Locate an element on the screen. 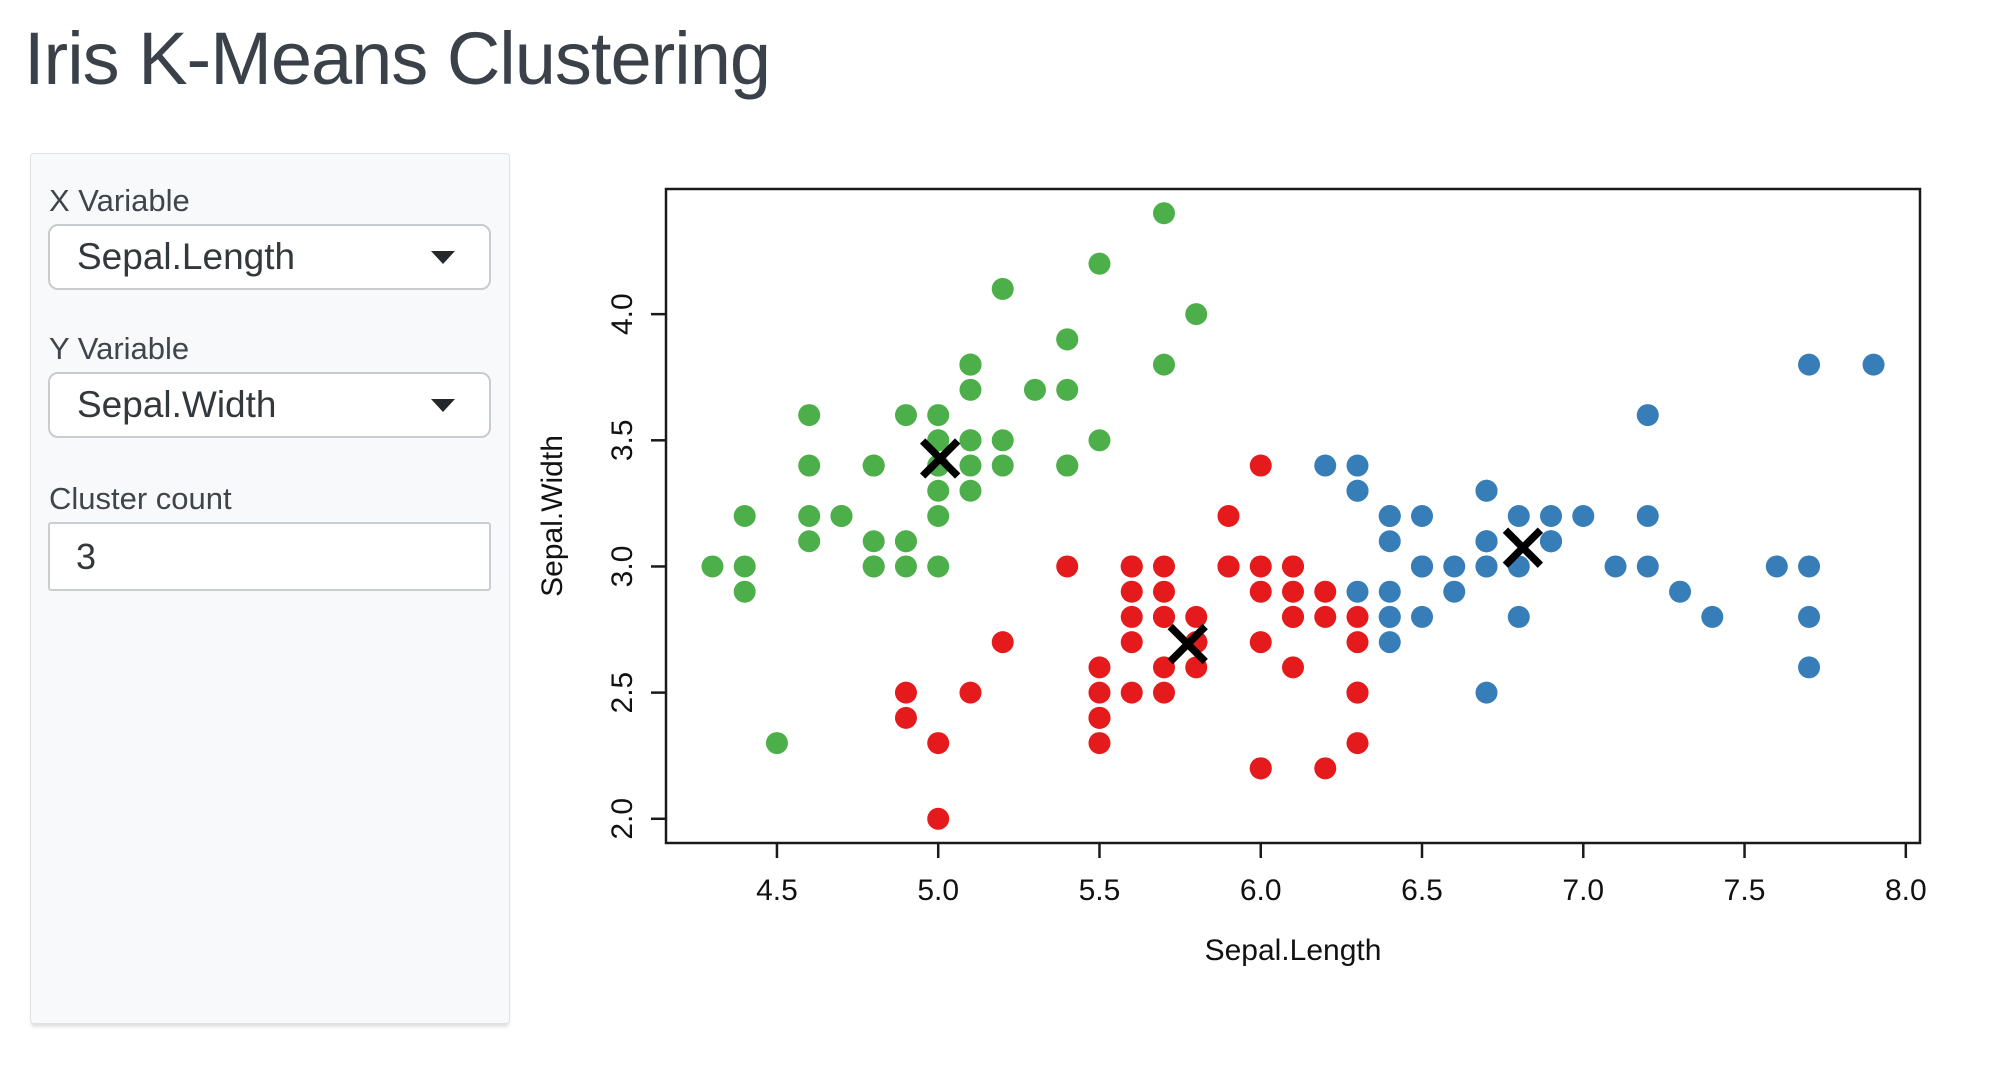 The width and height of the screenshot is (1996, 1084). svg-text: 7.5 is located at coordinates (1745, 890).